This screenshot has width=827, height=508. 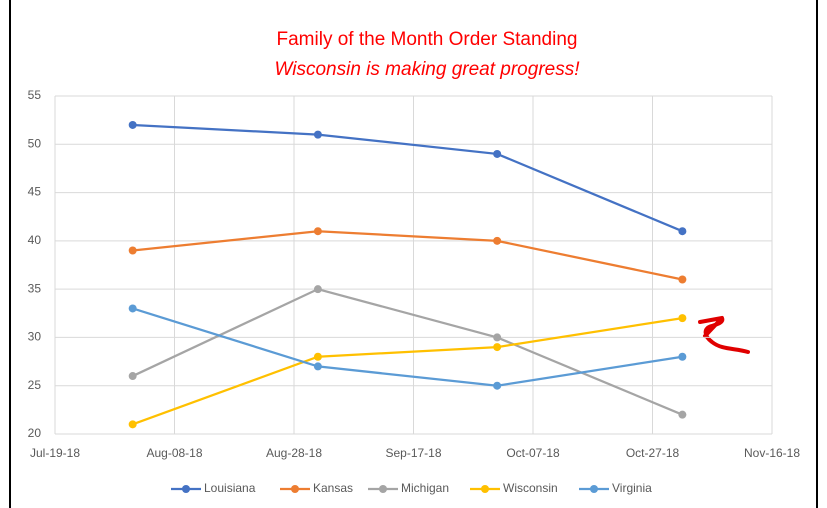 I want to click on y-tick-label: 45, so click(x=35, y=192).